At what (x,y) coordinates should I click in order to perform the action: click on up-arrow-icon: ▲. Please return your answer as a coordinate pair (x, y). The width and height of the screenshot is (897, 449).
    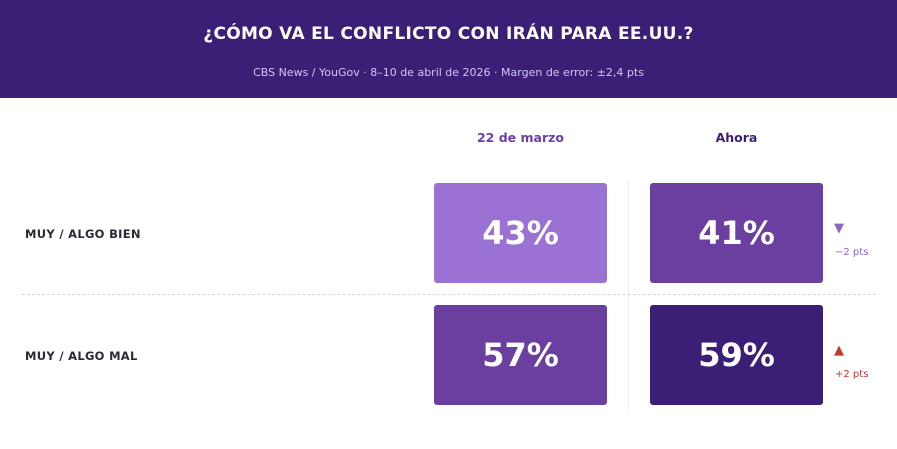
    Looking at the image, I should click on (839, 350).